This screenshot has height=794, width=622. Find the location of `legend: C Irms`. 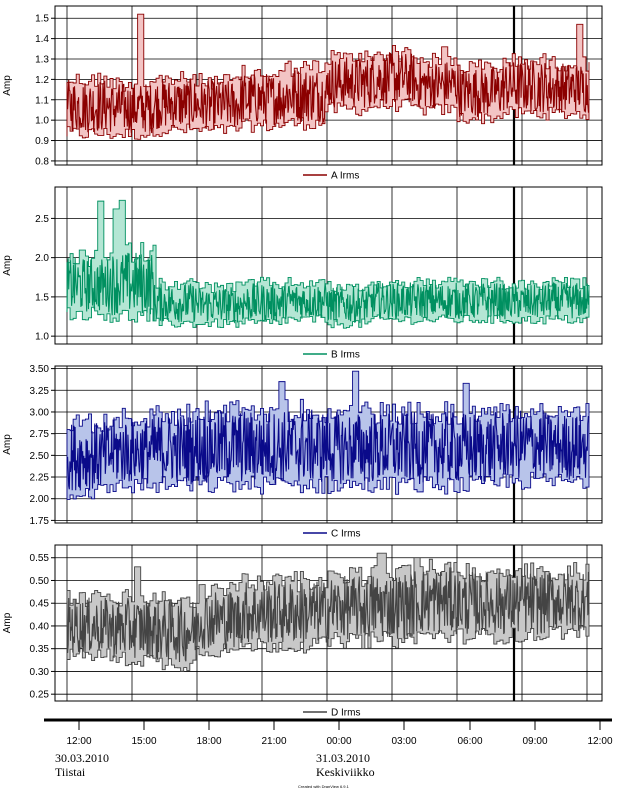

legend: C Irms is located at coordinates (331, 534).